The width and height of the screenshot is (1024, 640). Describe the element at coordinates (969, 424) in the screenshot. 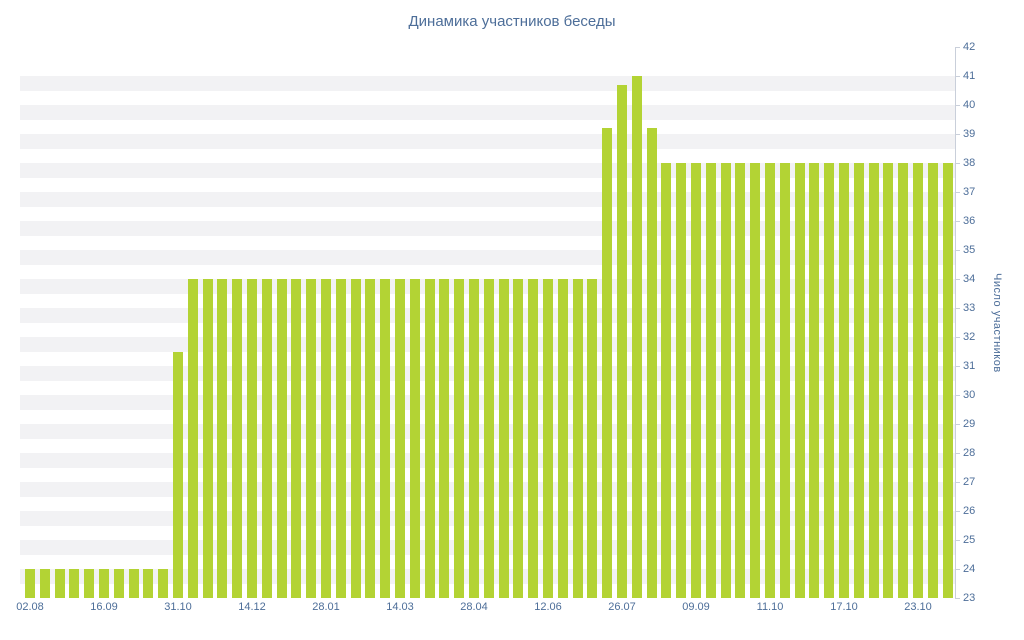

I see `y-tick-label: 29` at that location.